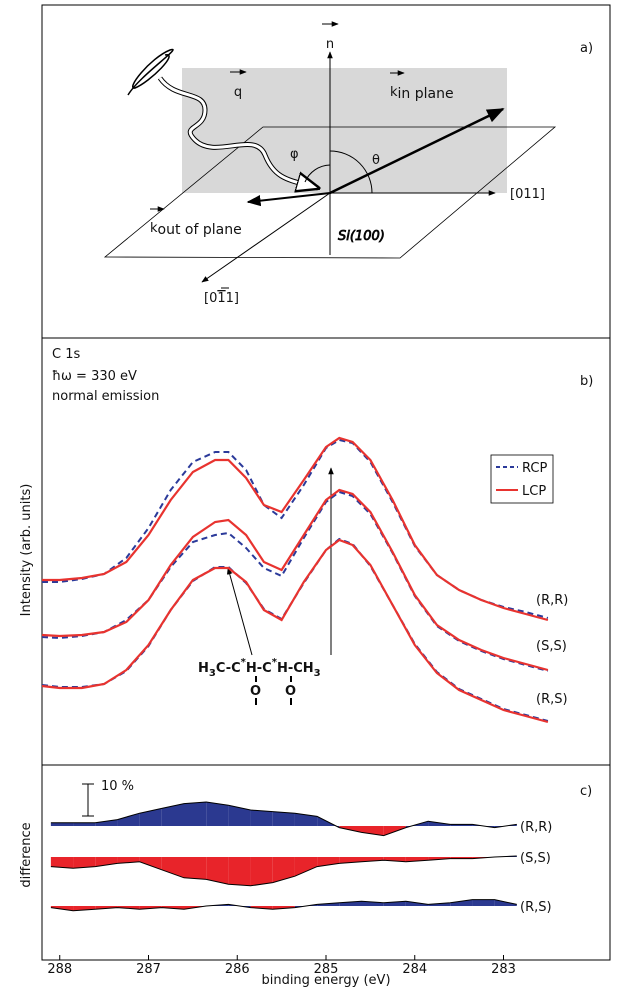 This screenshot has height=988, width=625. Describe the element at coordinates (330, 44) in the screenshot. I see `n-label: n` at that location.